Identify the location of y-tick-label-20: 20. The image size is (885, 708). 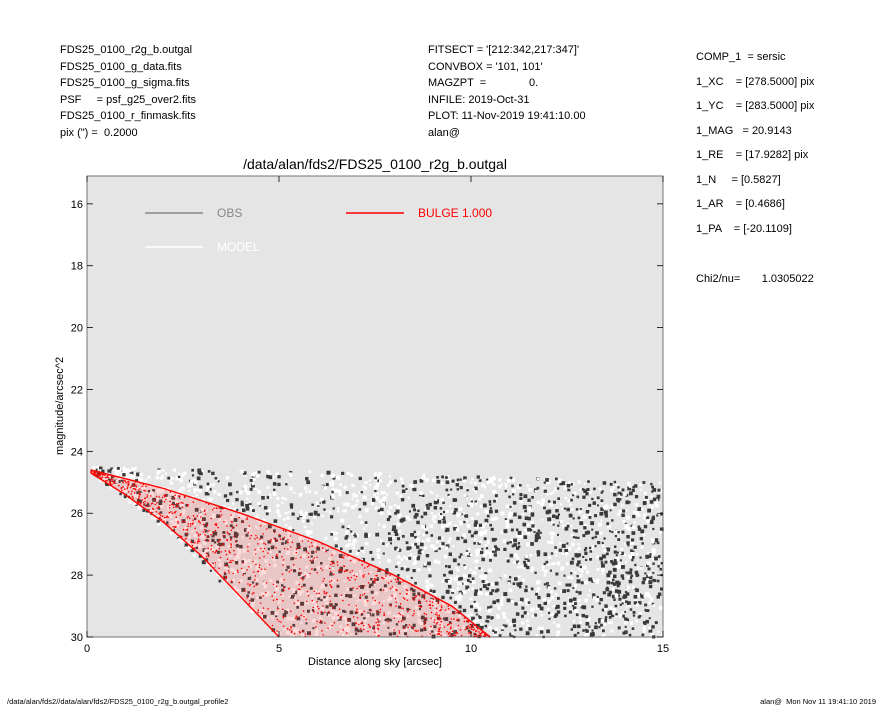
(77, 329).